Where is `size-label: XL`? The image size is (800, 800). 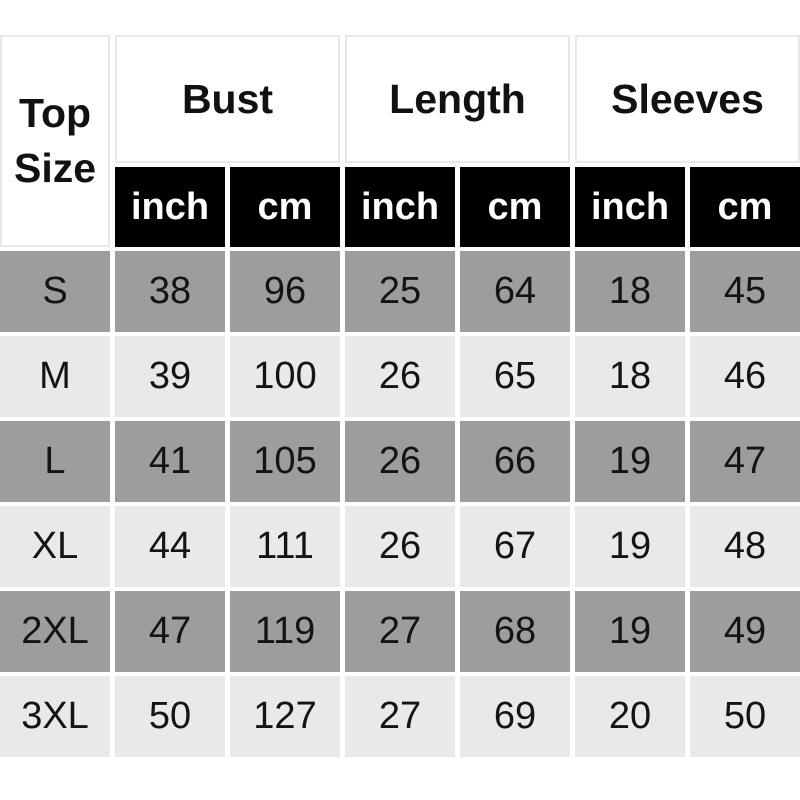 size-label: XL is located at coordinates (55, 546).